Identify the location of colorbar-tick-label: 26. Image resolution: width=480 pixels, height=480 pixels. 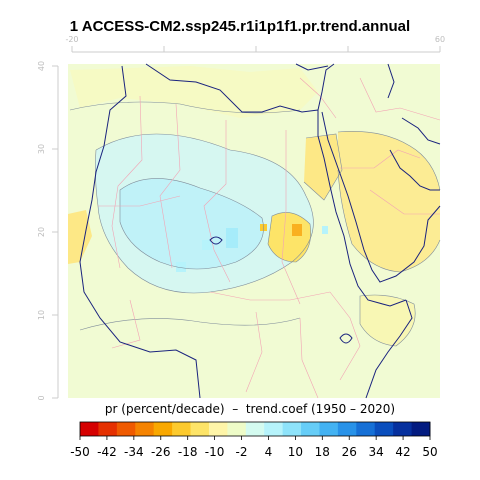
(349, 452).